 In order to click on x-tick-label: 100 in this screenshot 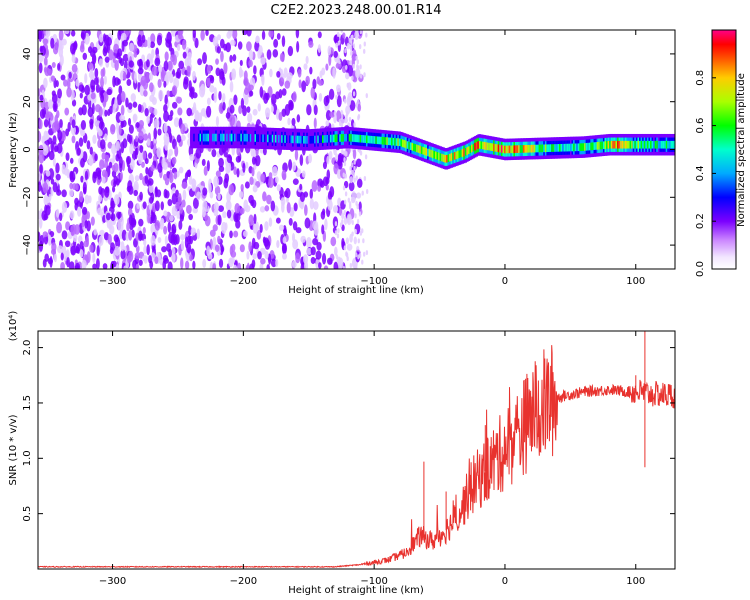, I will do `click(635, 281)`.